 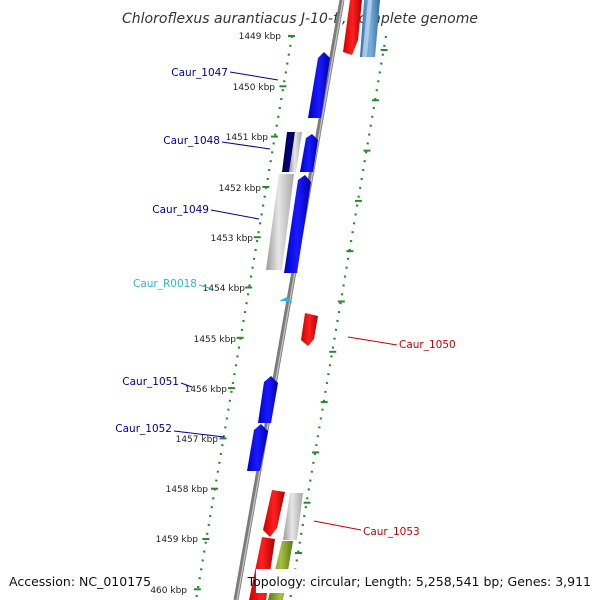 What do you see at coordinates (177, 540) in the screenshot?
I see `kbp-label: 1459 kbp` at bounding box center [177, 540].